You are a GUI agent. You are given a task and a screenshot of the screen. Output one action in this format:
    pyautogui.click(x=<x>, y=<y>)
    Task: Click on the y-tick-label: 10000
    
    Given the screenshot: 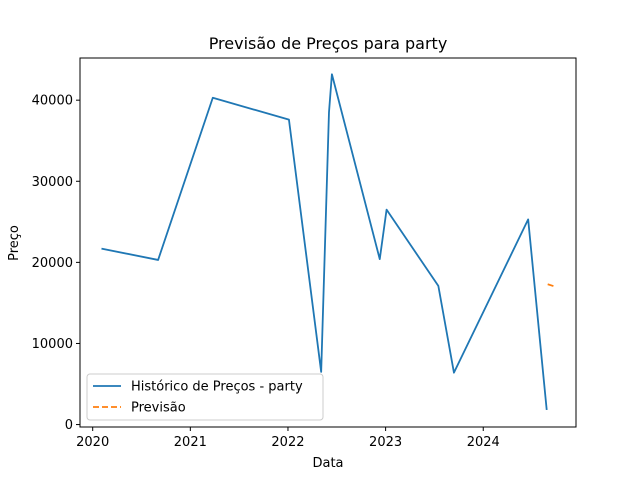 What is the action you would take?
    pyautogui.click(x=52, y=344)
    